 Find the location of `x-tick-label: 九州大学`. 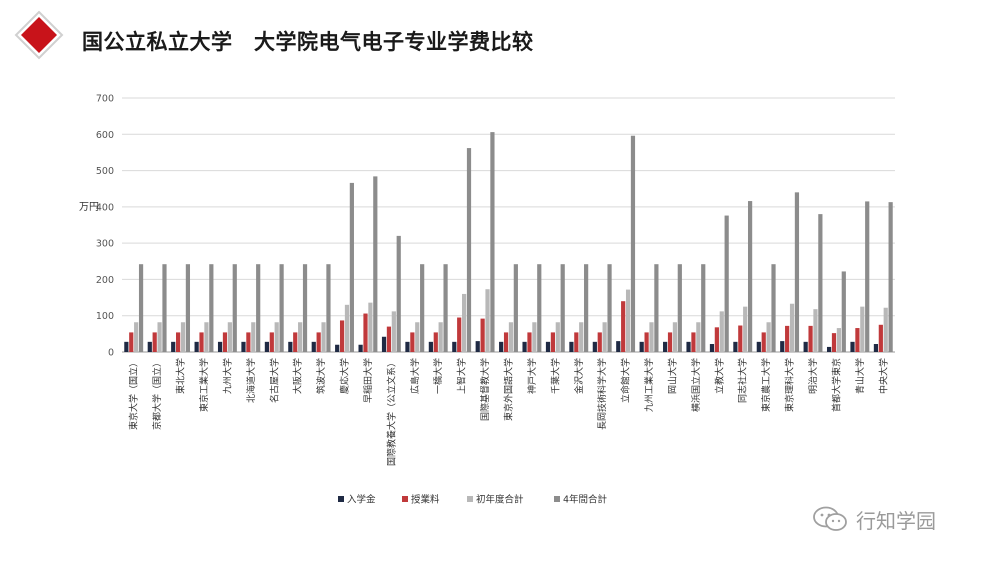

x-tick-label: 九州大学 is located at coordinates (227, 376).